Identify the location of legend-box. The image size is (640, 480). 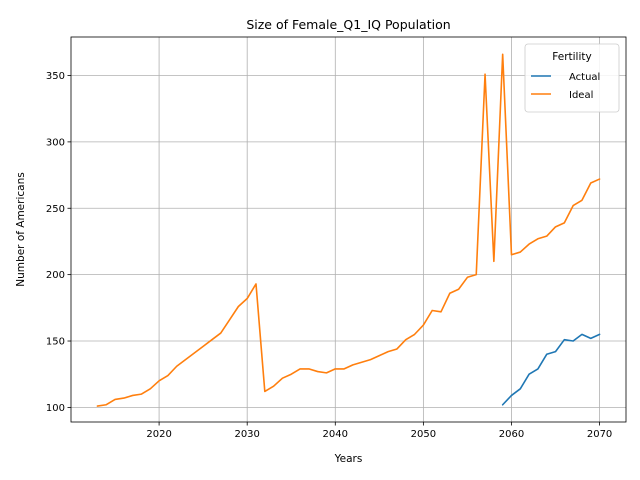
(572, 78).